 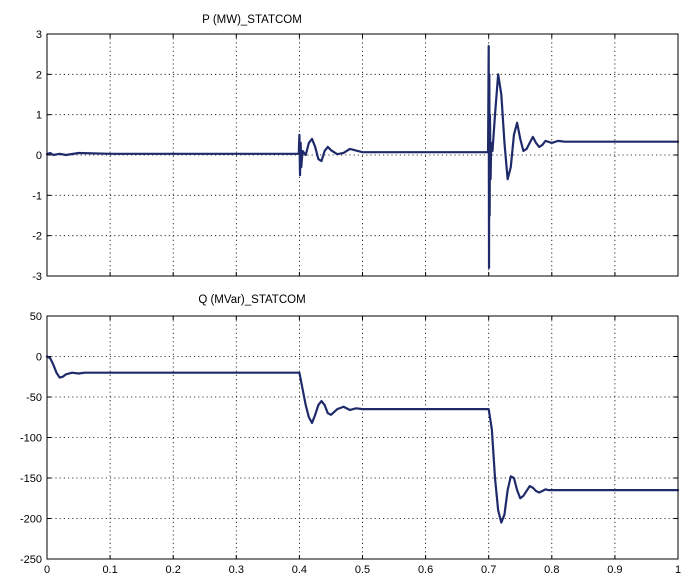 I want to click on x-tick-label: 0, so click(x=47, y=570).